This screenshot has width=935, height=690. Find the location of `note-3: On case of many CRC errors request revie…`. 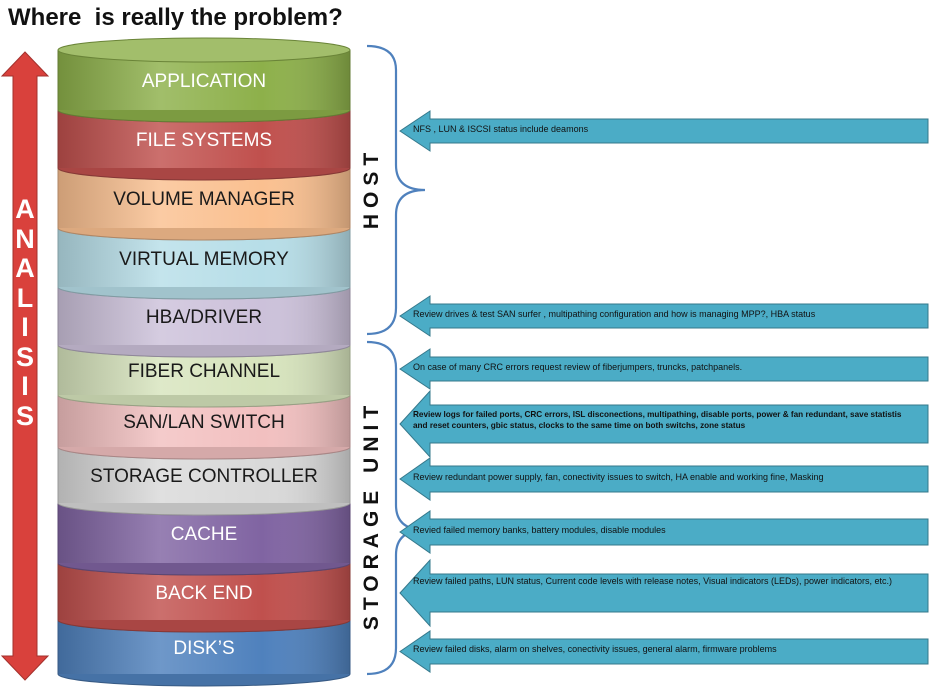

note-3: On case of many CRC errors request revie… is located at coordinates (578, 367).